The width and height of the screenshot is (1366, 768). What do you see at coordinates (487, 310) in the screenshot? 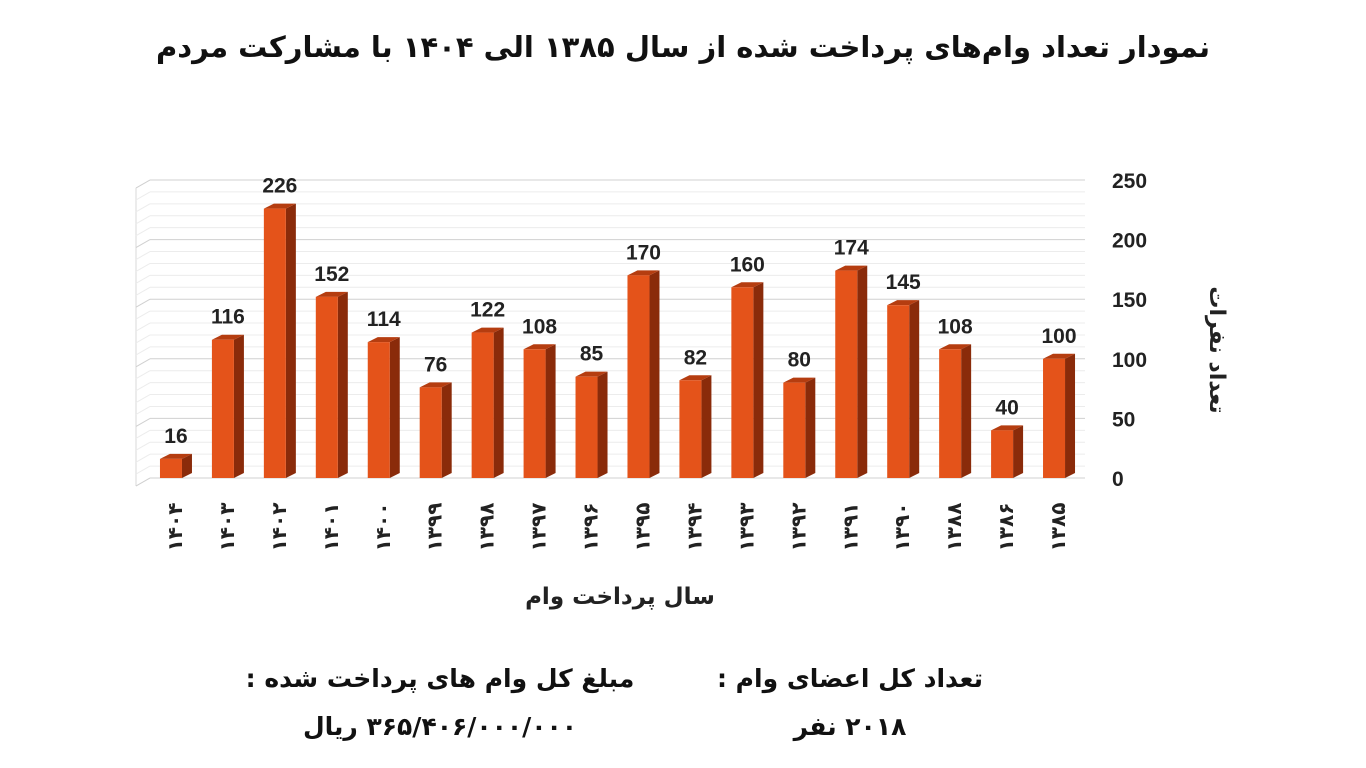
I see `data-label: 122` at bounding box center [487, 310].